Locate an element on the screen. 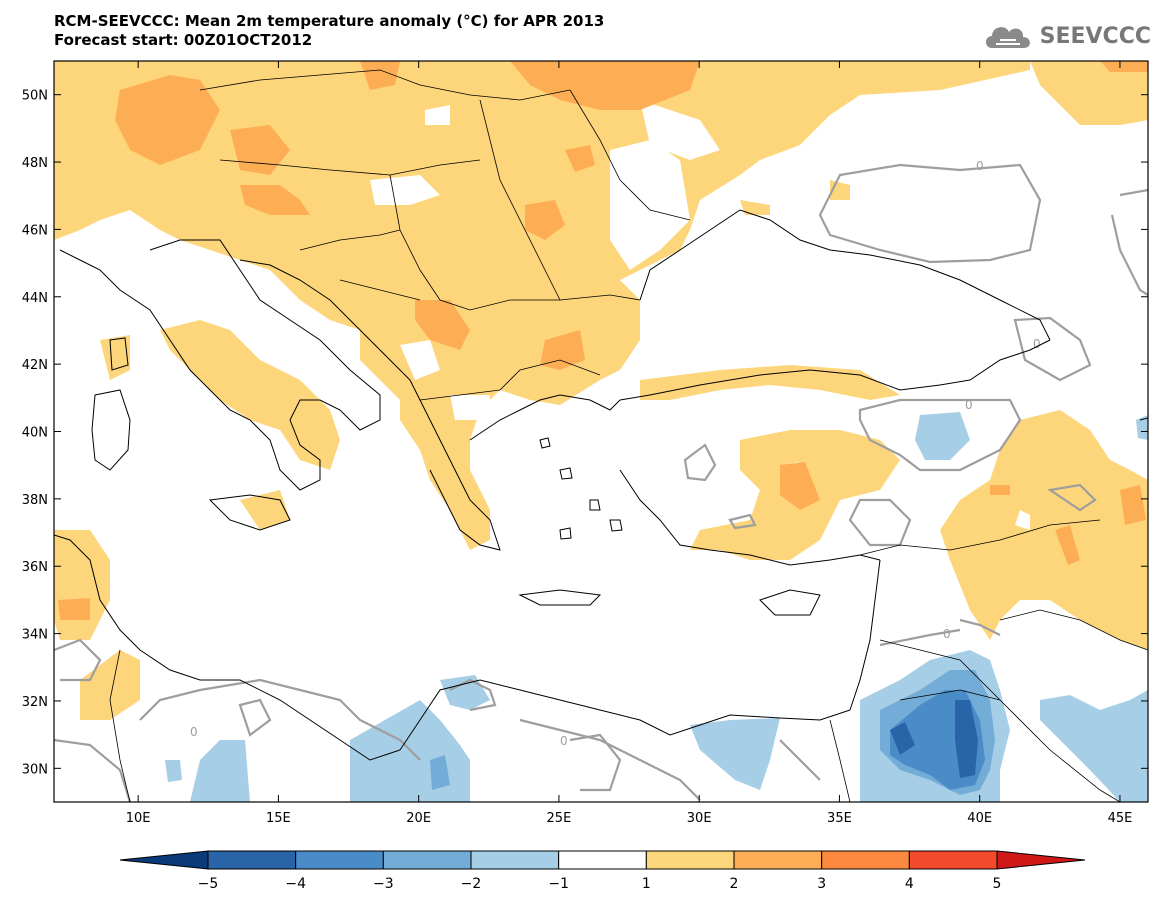 The width and height of the screenshot is (1165, 907). colorbar-label: −1 is located at coordinates (558, 884).